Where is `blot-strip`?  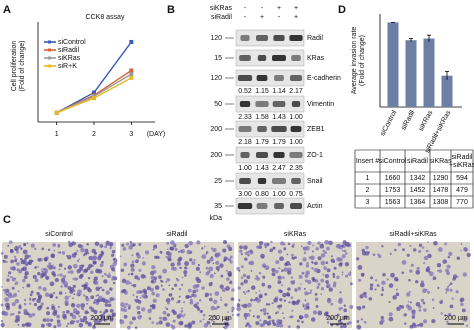
blot-strip is located at coordinates (270, 181).